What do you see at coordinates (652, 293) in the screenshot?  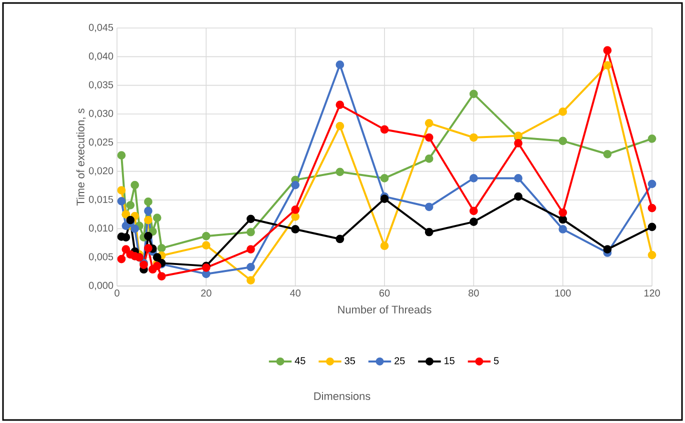 I see `x-tick-label: 120` at bounding box center [652, 293].